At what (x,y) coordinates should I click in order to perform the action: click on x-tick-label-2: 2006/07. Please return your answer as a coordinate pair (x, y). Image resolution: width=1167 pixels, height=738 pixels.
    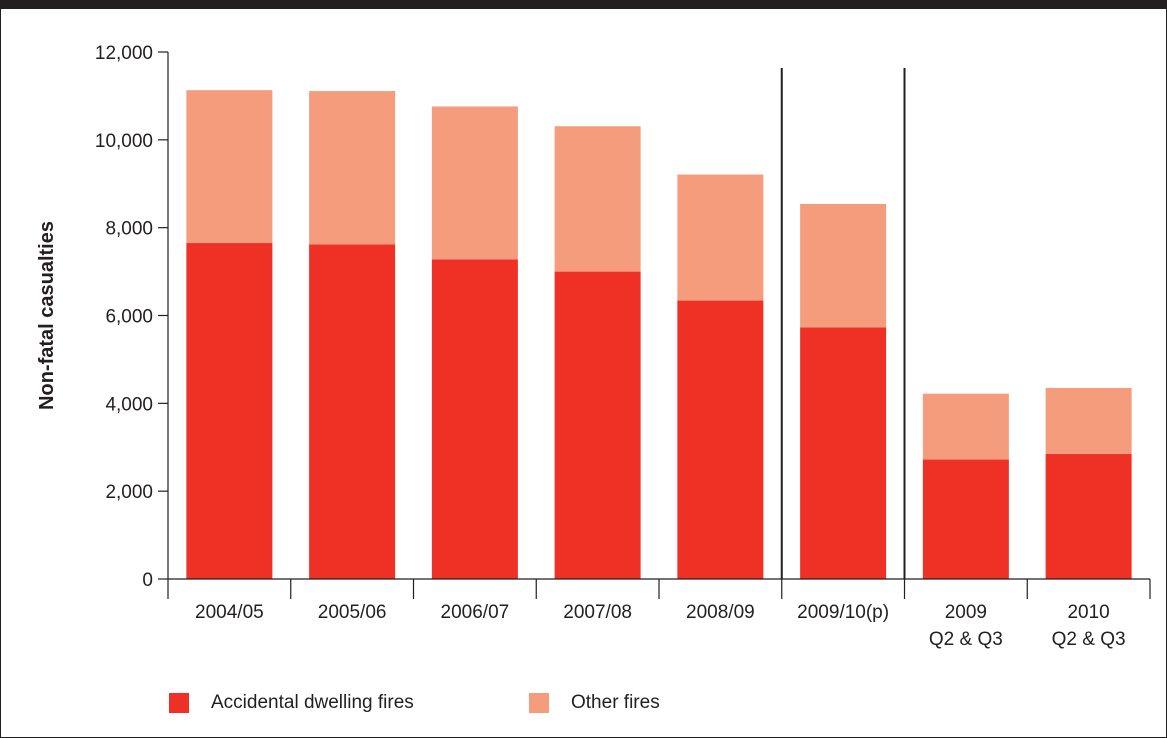
    Looking at the image, I should click on (475, 612).